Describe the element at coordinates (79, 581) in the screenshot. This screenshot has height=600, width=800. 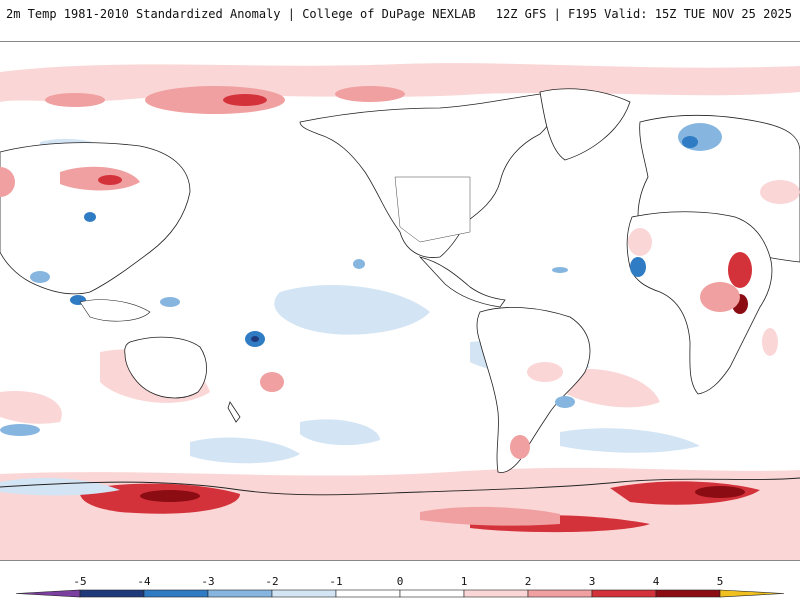
I see `colorbar-tick-label: -5` at that location.